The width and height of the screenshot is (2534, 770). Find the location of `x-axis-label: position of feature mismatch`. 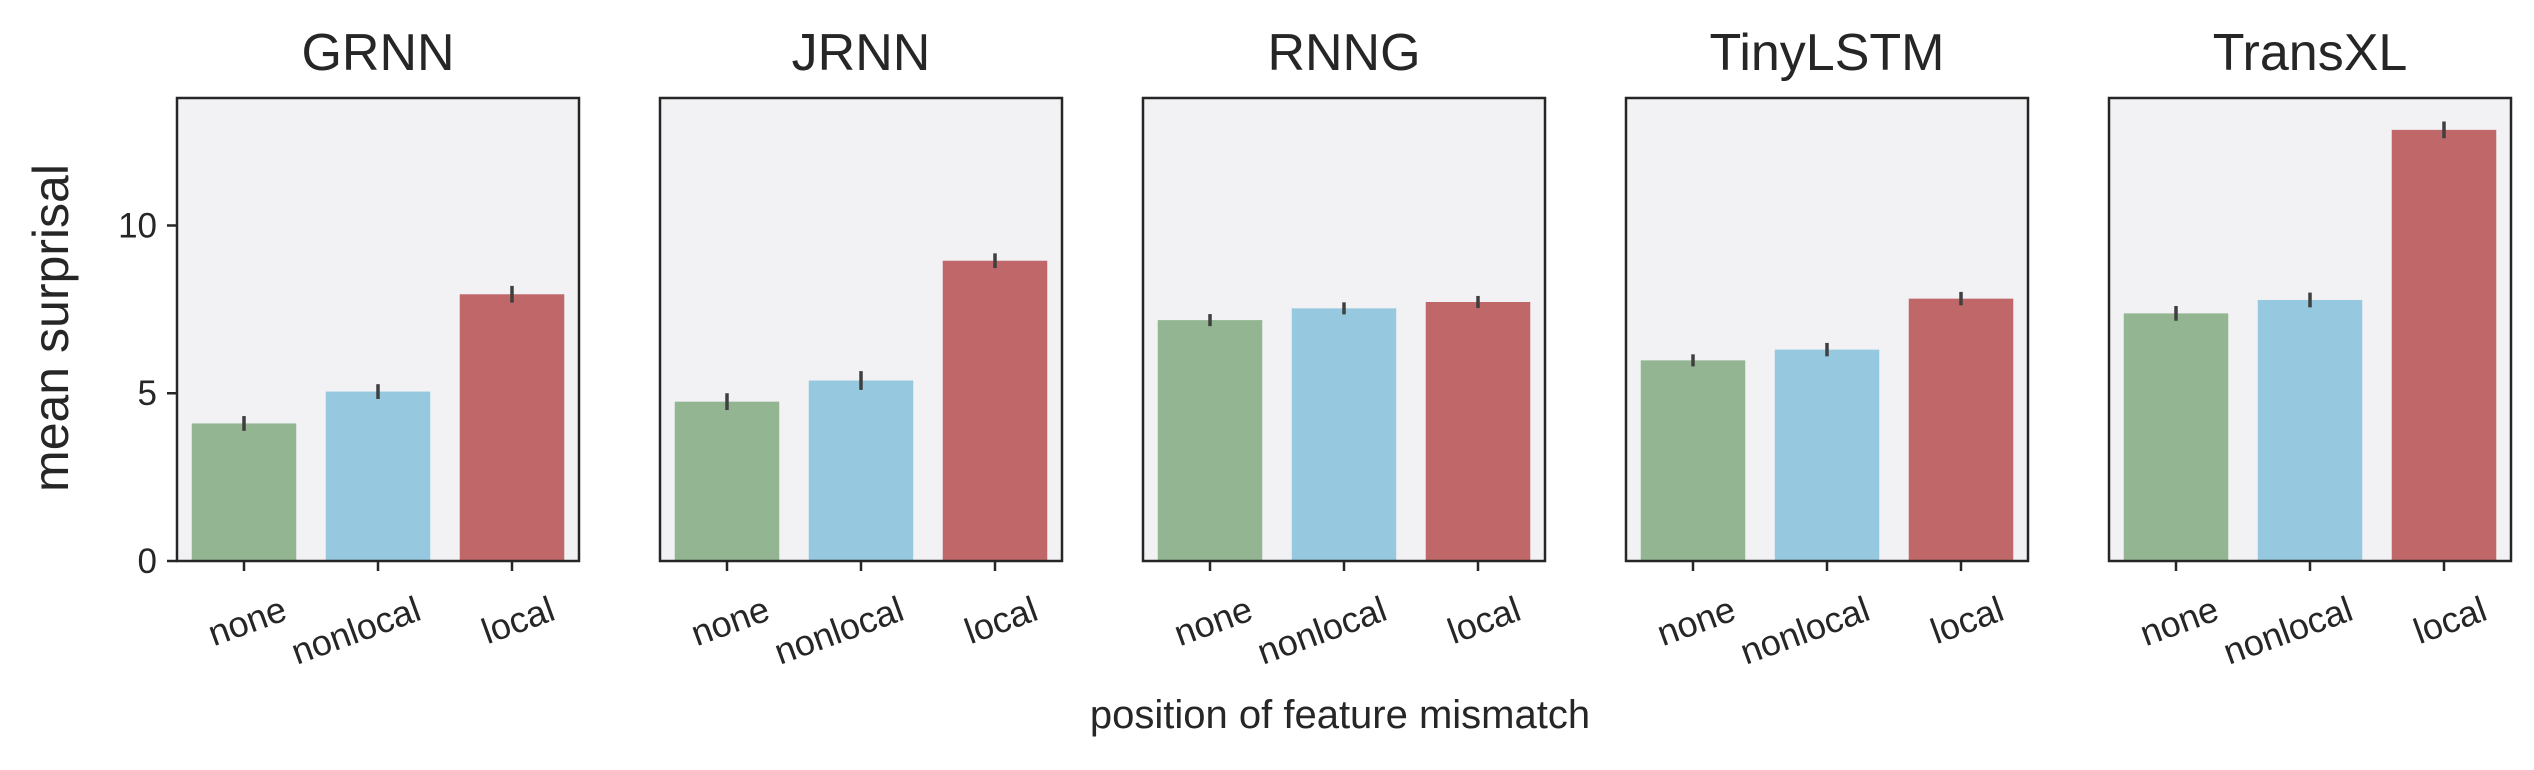

x-axis-label: position of feature mismatch is located at coordinates (1340, 715).